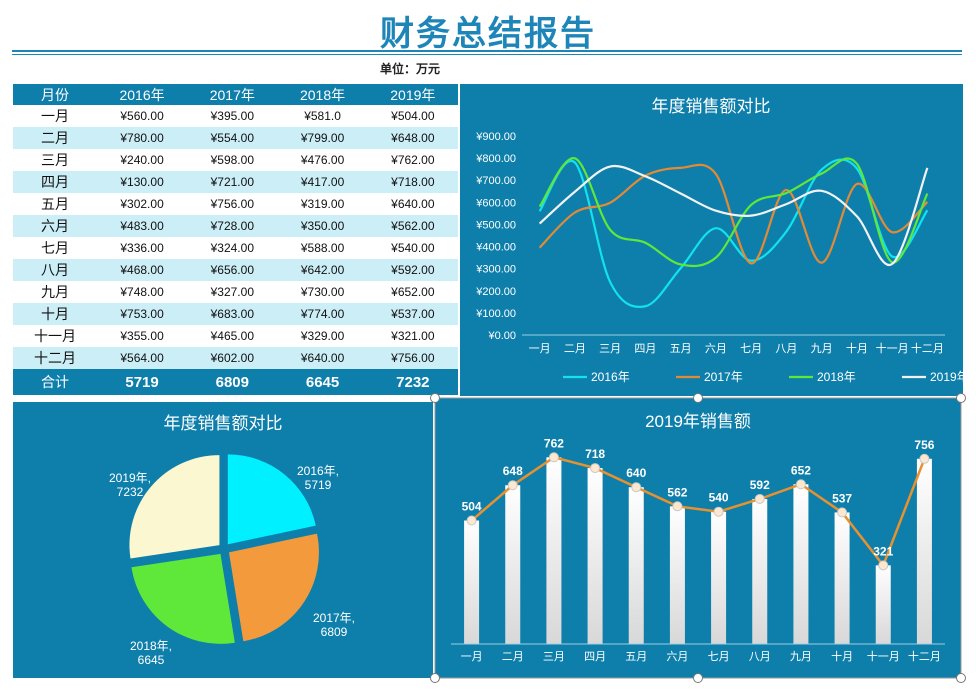 The image size is (976, 694). What do you see at coordinates (472, 582) in the screenshot?
I see `bar-一月` at bounding box center [472, 582].